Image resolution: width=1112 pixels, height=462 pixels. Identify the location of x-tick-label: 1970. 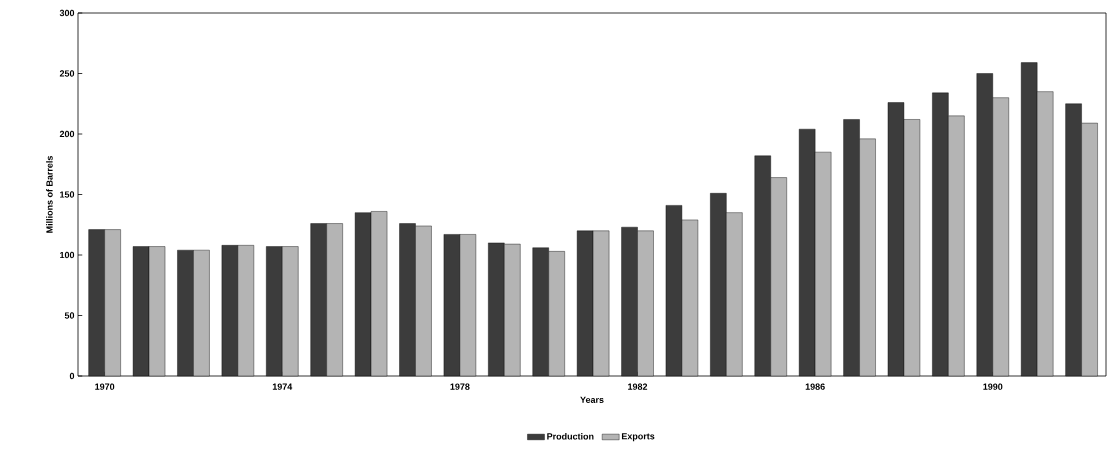
(105, 386).